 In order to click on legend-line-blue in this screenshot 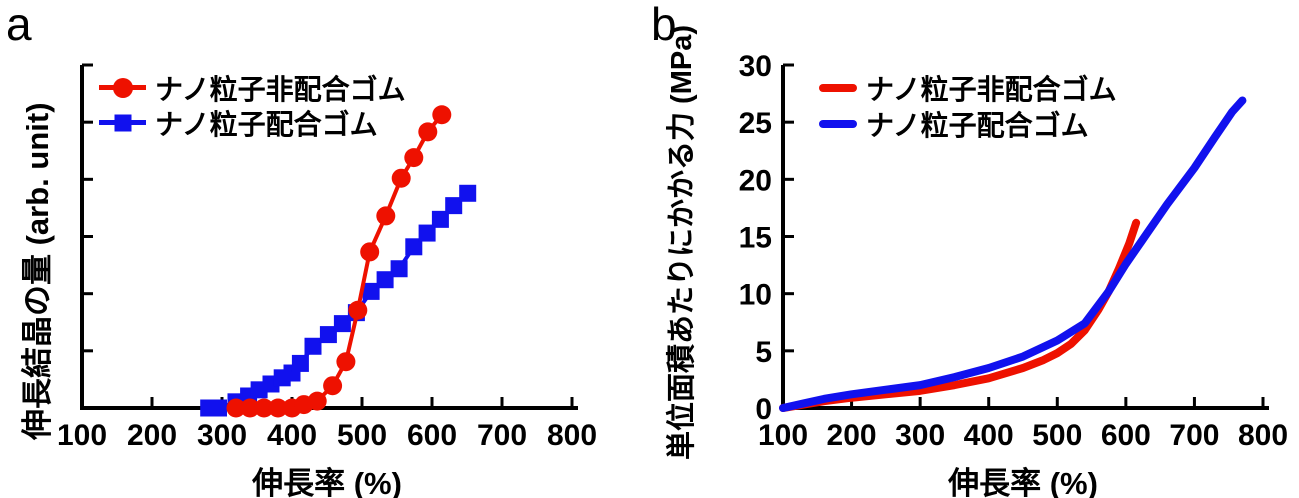, I will do `click(838, 124)`.